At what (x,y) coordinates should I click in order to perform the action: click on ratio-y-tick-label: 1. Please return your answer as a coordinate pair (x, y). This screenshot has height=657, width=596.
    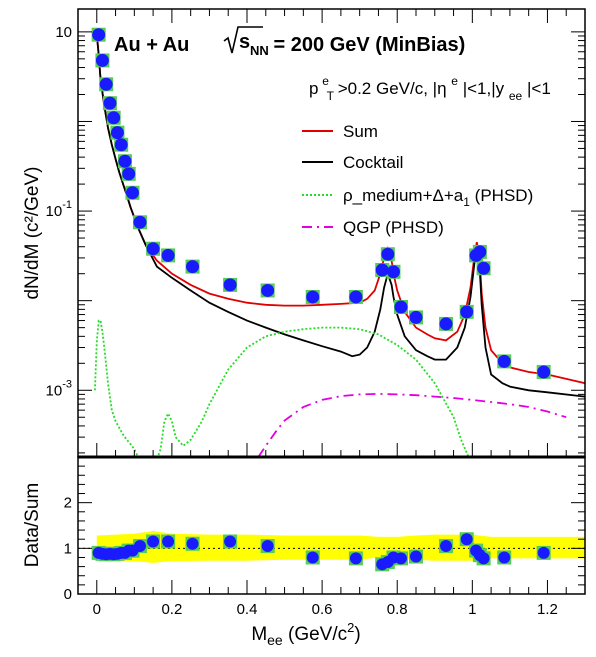
    Looking at the image, I should click on (68, 548).